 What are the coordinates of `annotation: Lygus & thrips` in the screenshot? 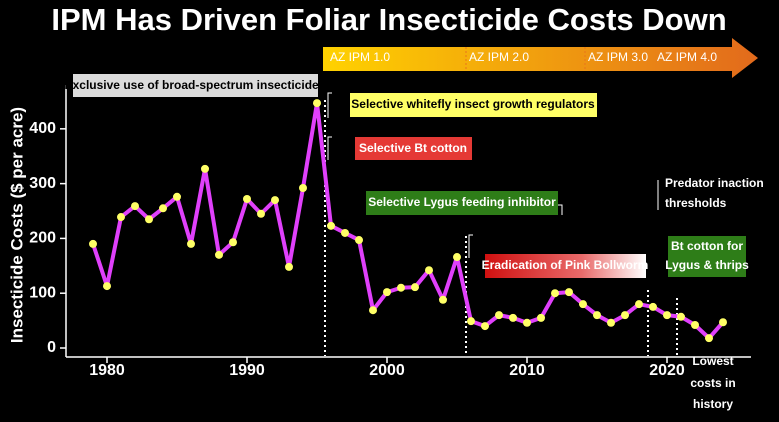 It's located at (707, 265).